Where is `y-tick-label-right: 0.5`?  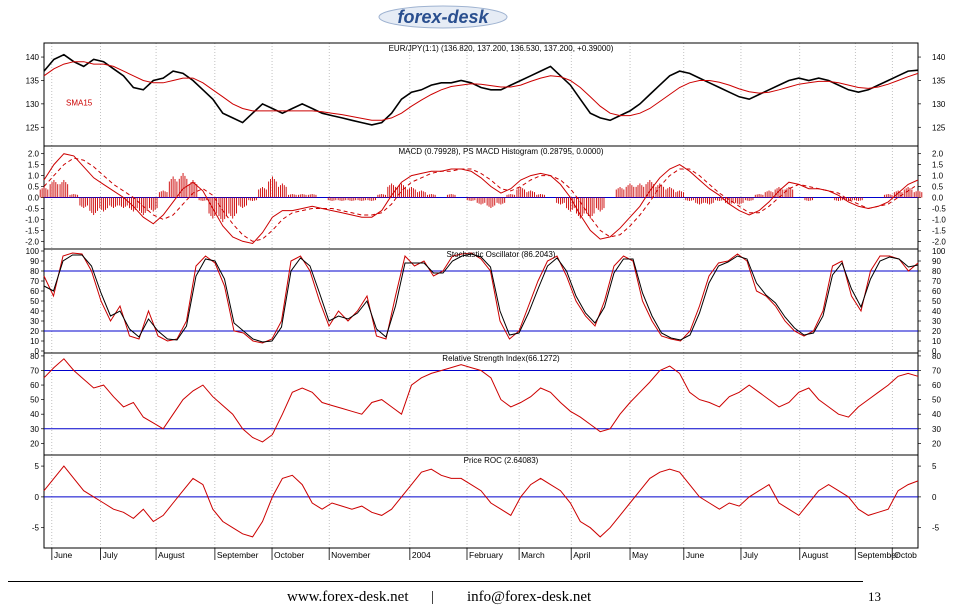 y-tick-label-right: 0.5 is located at coordinates (938, 187).